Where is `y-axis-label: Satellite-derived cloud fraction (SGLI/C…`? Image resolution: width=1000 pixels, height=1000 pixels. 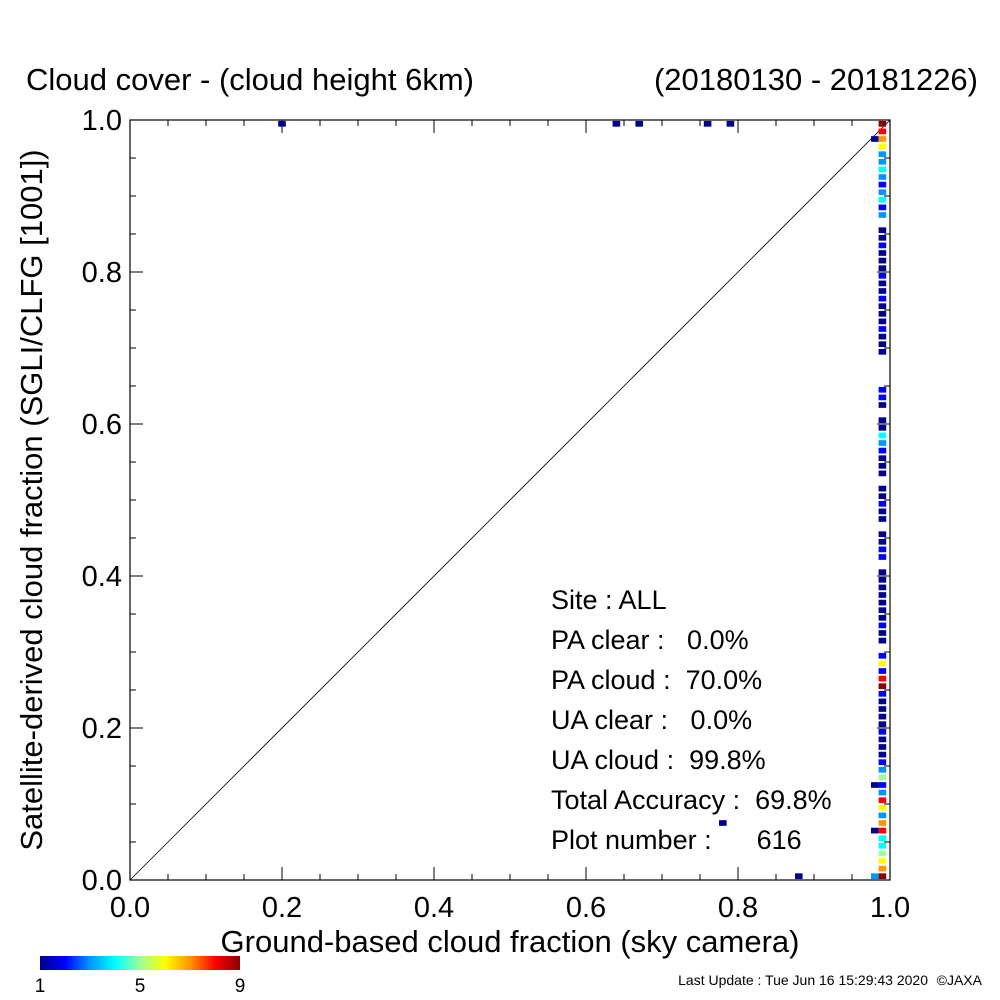
y-axis-label: Satellite-derived cloud fraction (SGLI/C… is located at coordinates (31, 499).